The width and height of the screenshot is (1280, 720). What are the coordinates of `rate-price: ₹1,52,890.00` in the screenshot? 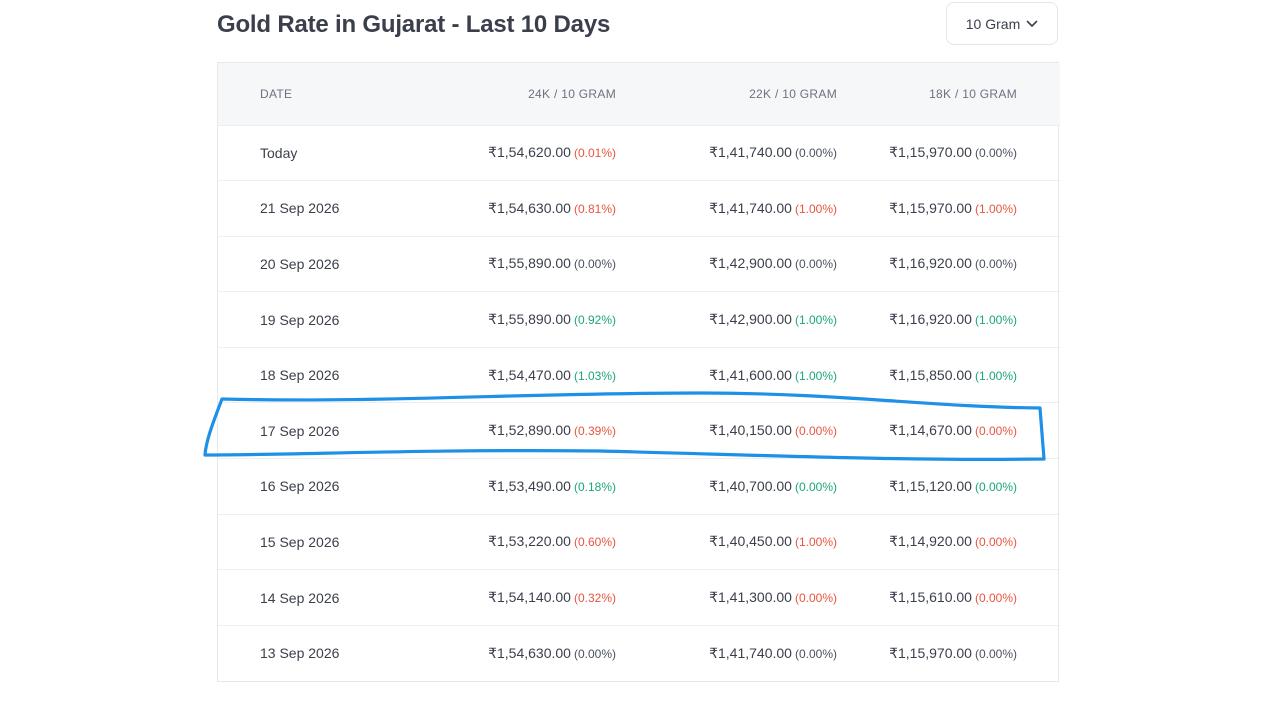 It's located at (529, 430).